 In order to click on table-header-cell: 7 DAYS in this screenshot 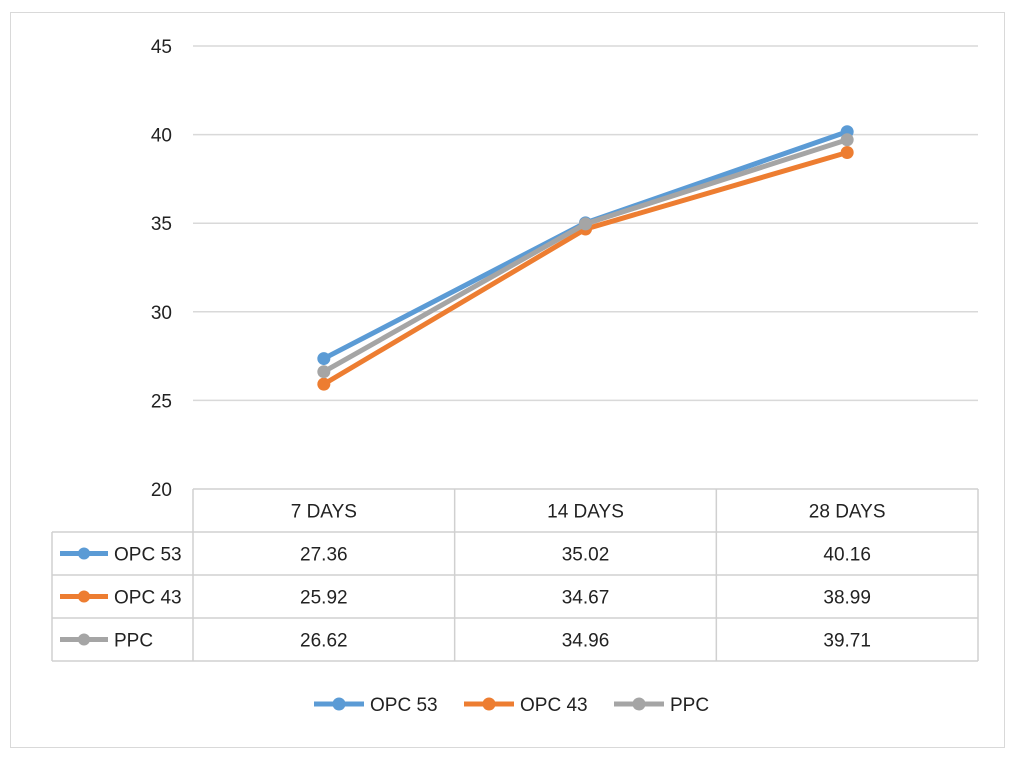, I will do `click(324, 512)`.